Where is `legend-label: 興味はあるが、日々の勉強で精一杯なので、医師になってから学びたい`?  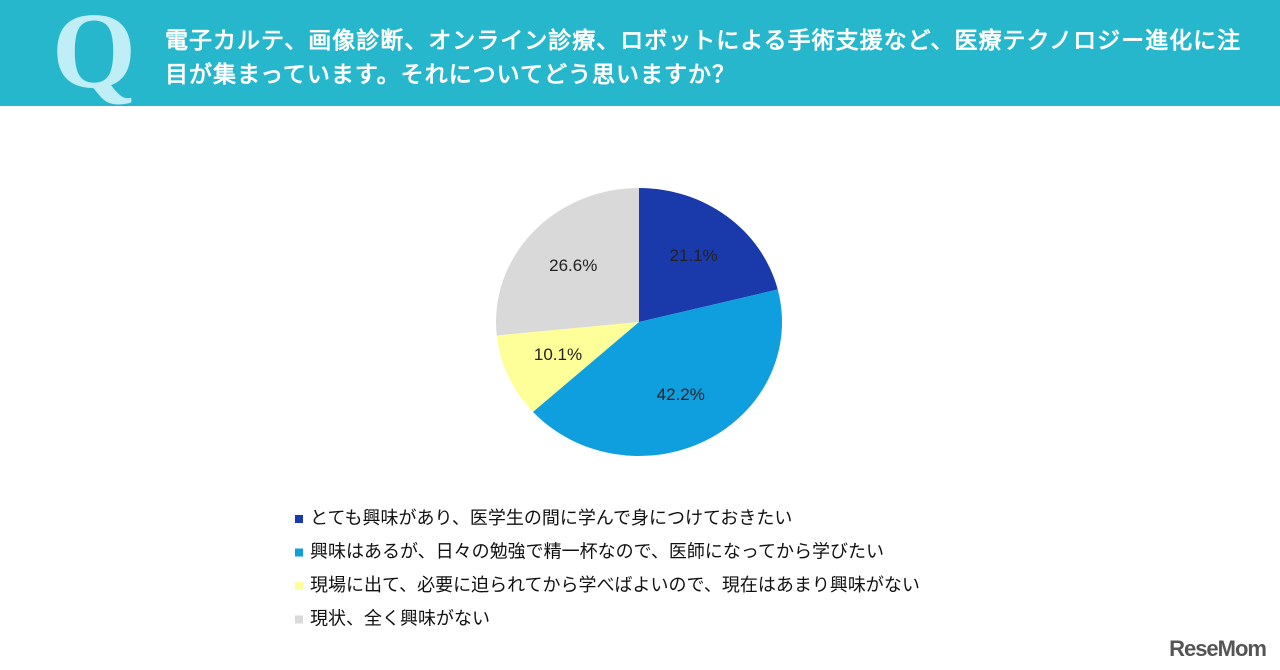
legend-label: 興味はあるが、日々の勉強で精一杯なので、医師になってから学びたい is located at coordinates (597, 552).